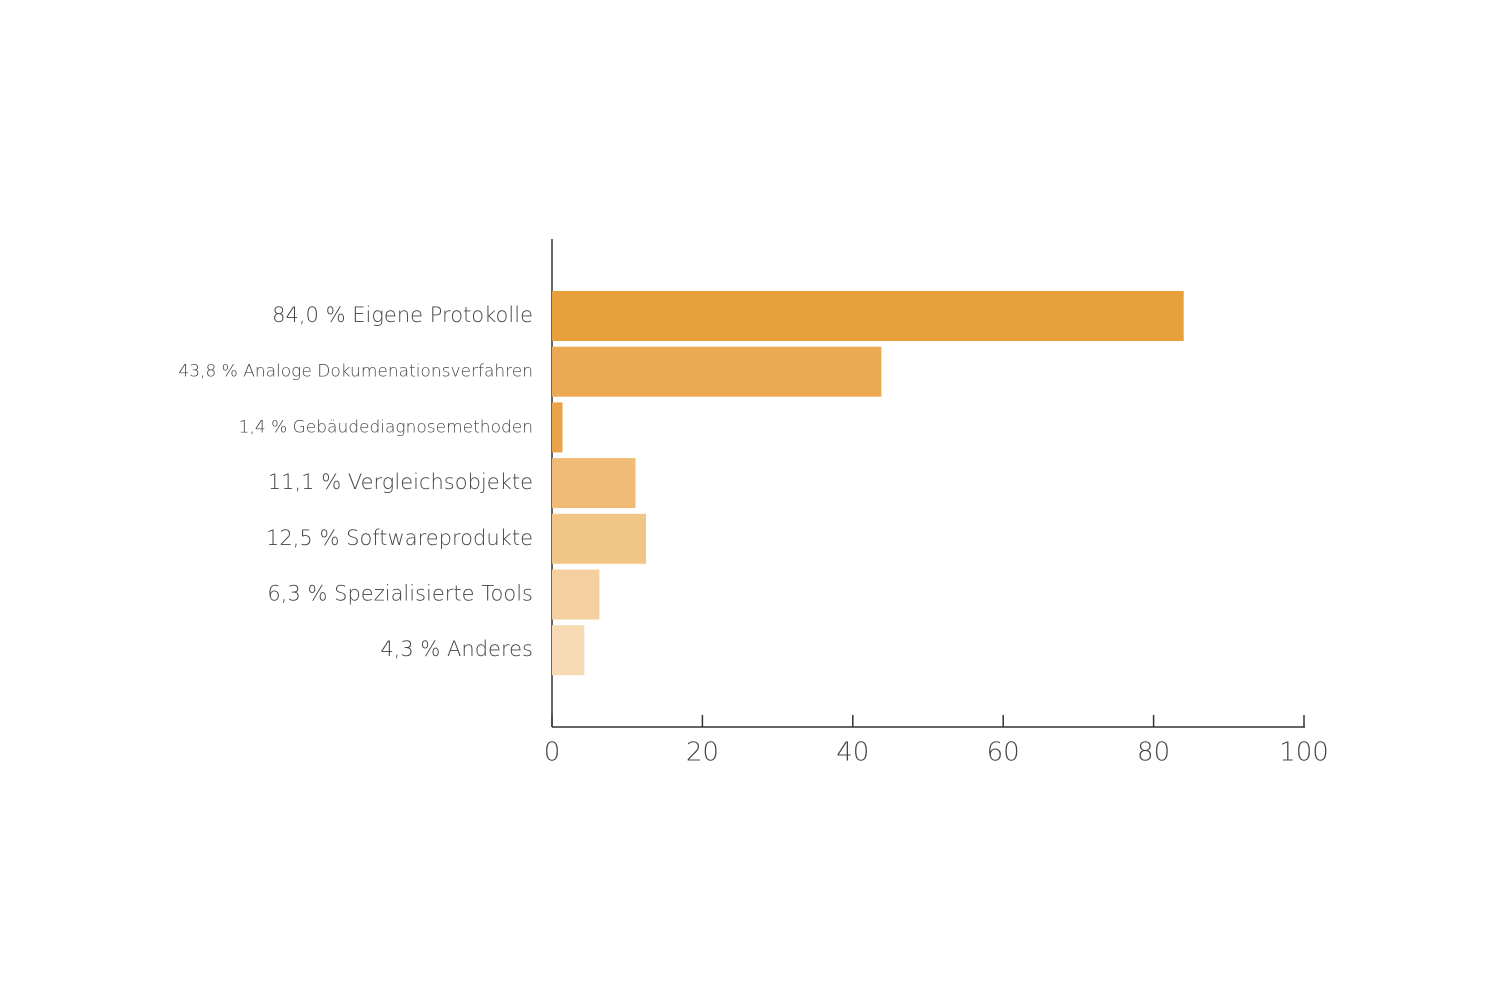 The height and width of the screenshot is (1000, 1500). What do you see at coordinates (433, 594) in the screenshot?
I see `category-name: Spezialisierte Tools` at bounding box center [433, 594].